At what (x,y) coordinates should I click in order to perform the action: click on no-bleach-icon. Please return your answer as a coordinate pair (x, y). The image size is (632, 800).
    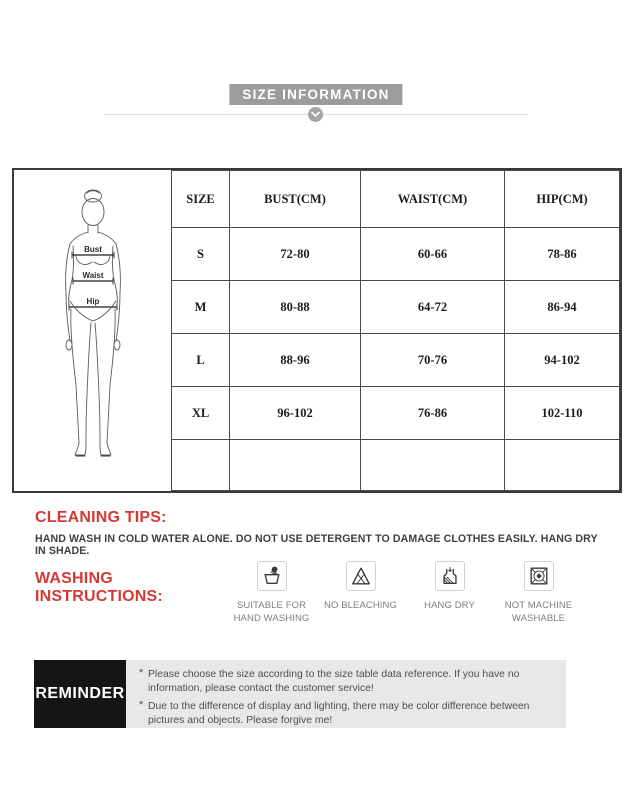
    Looking at the image, I should click on (360, 576).